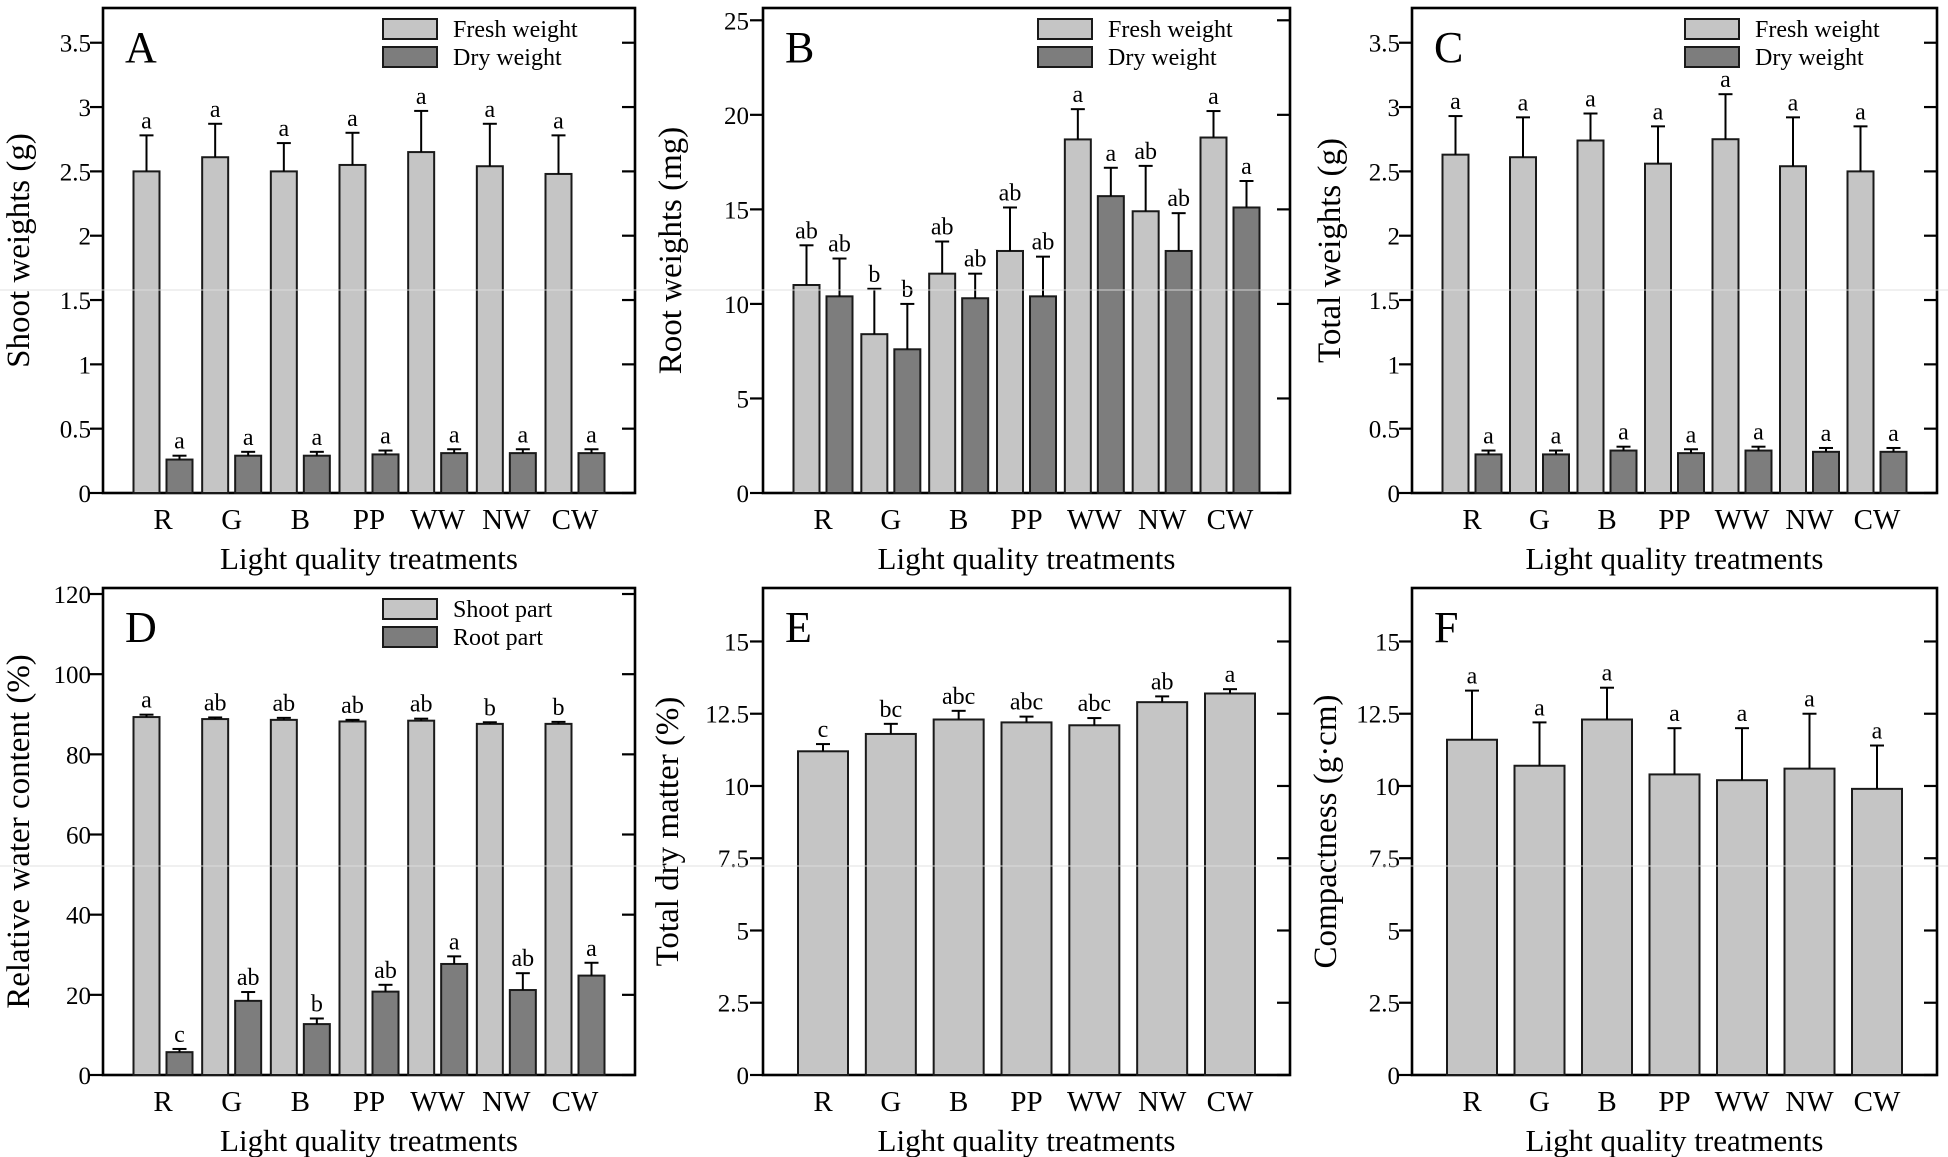 The image size is (1948, 1157). Describe the element at coordinates (1027, 1140) in the screenshot. I see `x-axis-title-E: Light quality treatments` at that location.